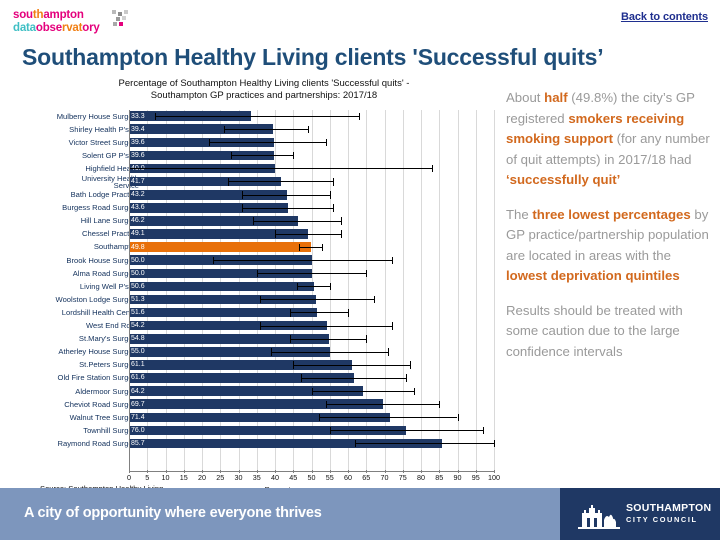 Image resolution: width=720 pixels, height=540 pixels. Describe the element at coordinates (105, 273) in the screenshot. I see `bar-category-label: Alma Road Surgery` at that location.